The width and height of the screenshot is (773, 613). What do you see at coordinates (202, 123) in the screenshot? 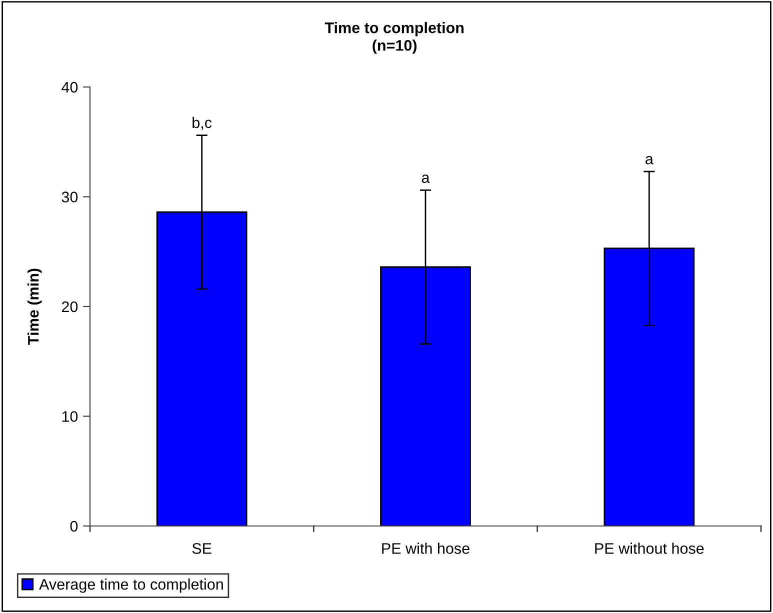
I see `annotation: b,c` at bounding box center [202, 123].